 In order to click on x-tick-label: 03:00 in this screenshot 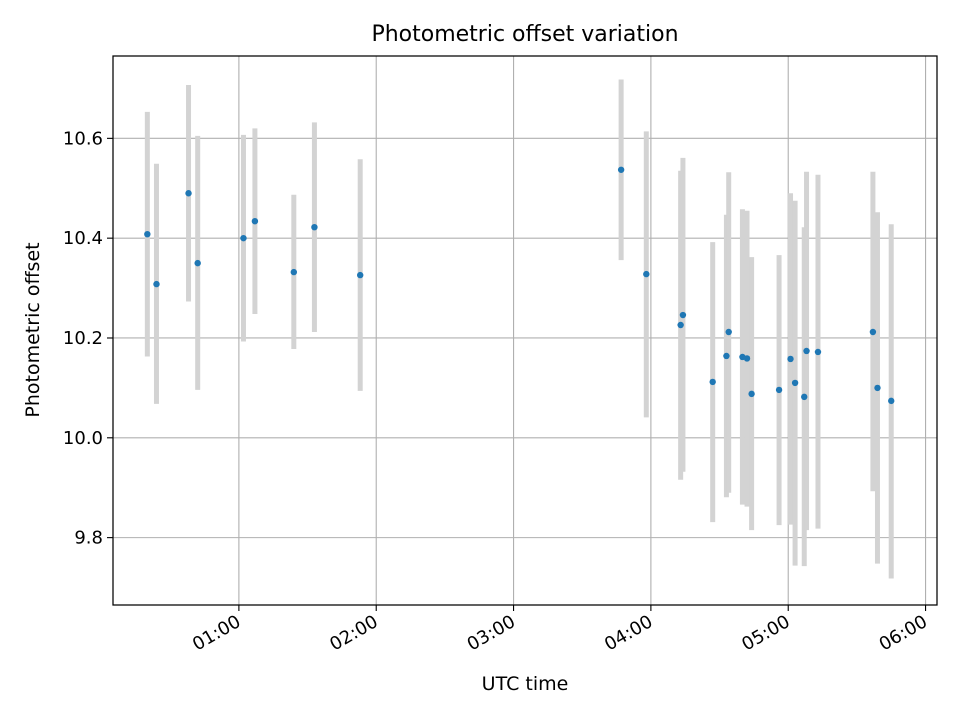, I will do `click(491, 633)`.